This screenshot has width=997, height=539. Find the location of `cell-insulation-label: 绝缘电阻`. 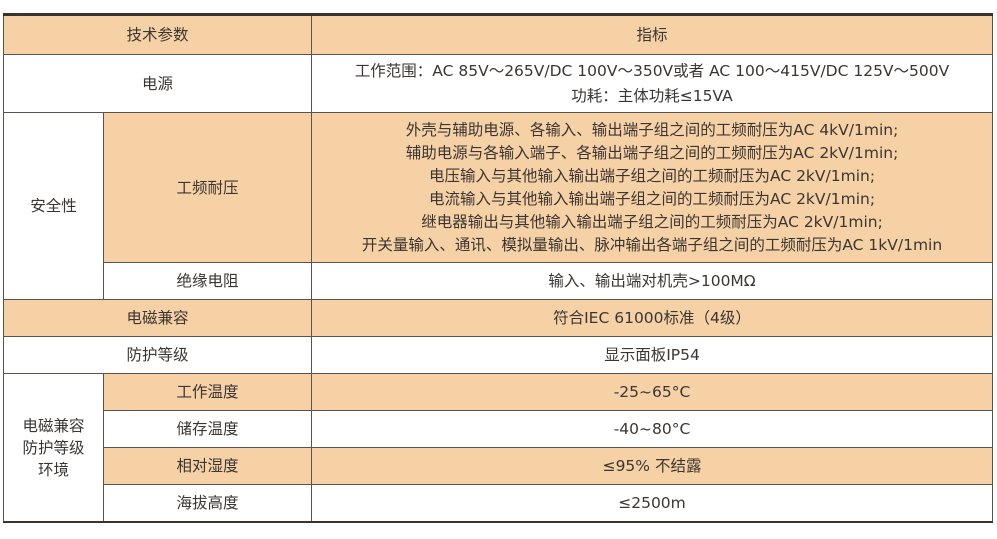

cell-insulation-label: 绝缘电阻 is located at coordinates (207, 281).